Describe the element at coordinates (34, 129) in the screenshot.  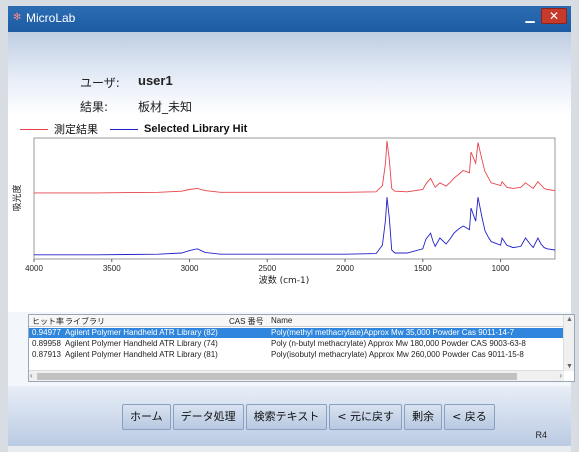
I see `legend-measured-swatch` at that location.